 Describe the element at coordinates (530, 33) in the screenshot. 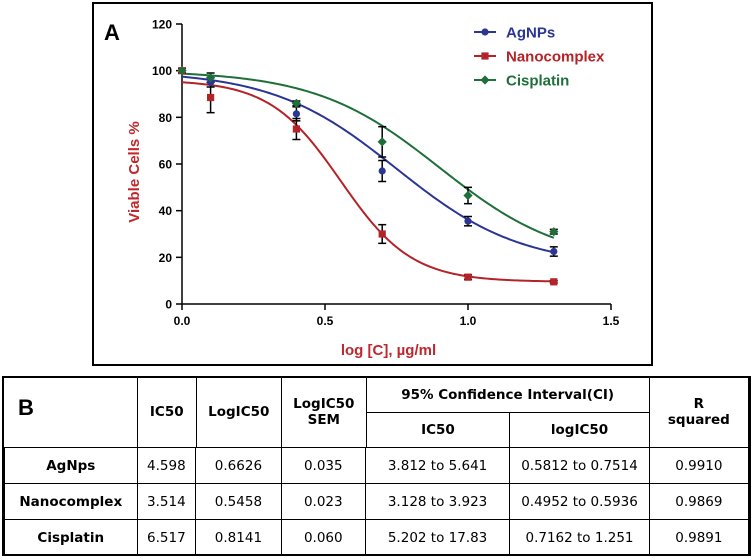

I see `legend-label: AgNPs` at that location.